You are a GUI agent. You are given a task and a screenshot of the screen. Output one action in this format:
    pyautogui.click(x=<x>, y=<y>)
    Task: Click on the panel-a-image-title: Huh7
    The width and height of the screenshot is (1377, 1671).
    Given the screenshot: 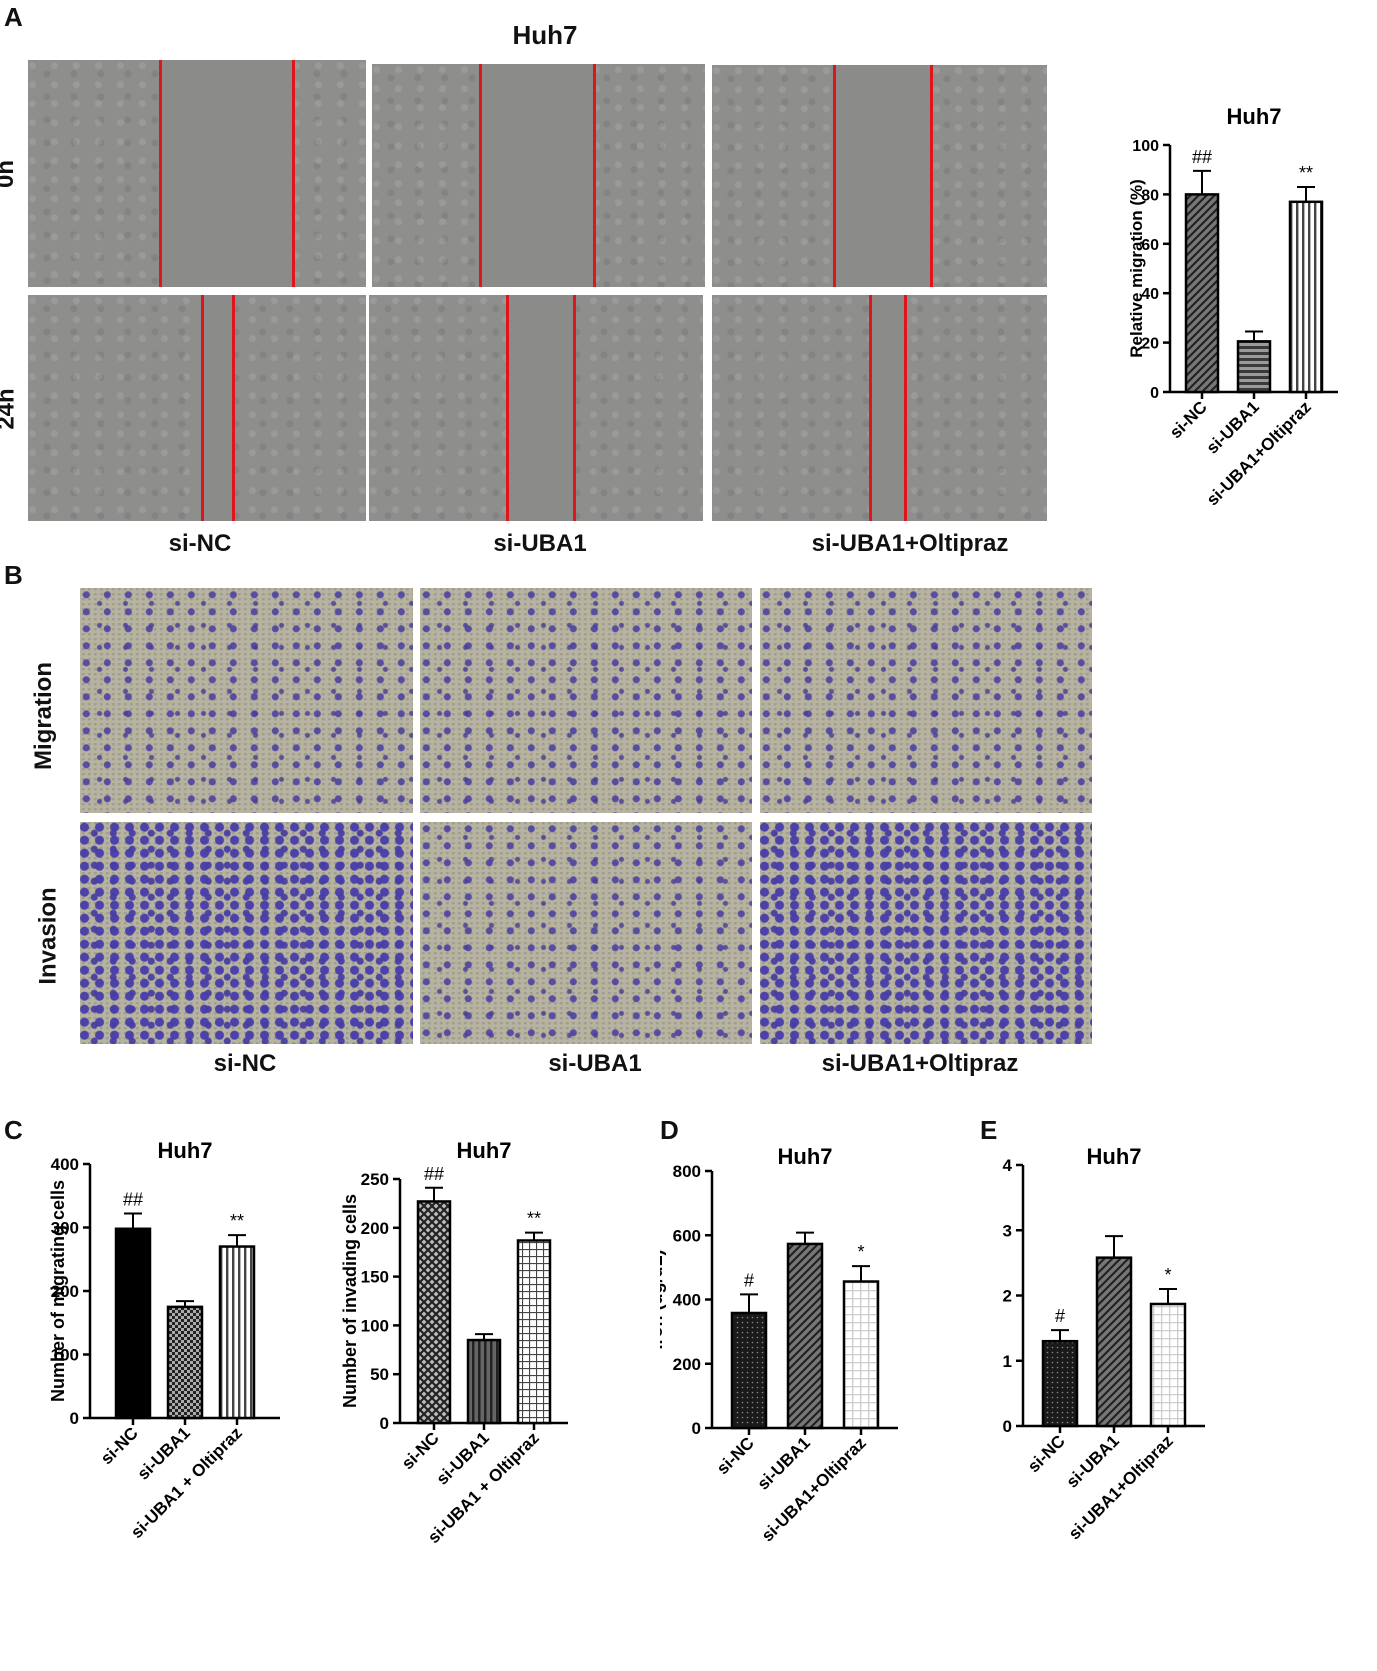 What is the action you would take?
    pyautogui.click(x=545, y=35)
    